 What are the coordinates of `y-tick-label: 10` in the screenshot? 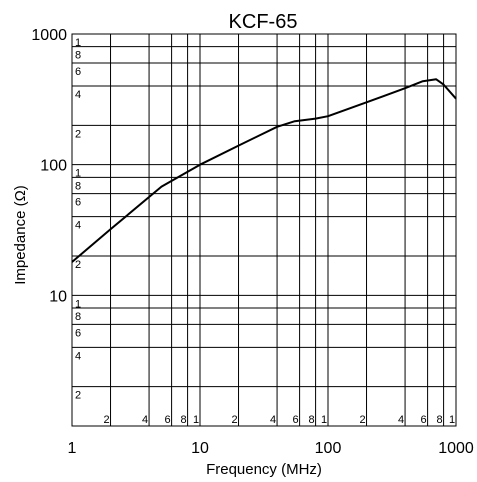 It's located at (58, 296).